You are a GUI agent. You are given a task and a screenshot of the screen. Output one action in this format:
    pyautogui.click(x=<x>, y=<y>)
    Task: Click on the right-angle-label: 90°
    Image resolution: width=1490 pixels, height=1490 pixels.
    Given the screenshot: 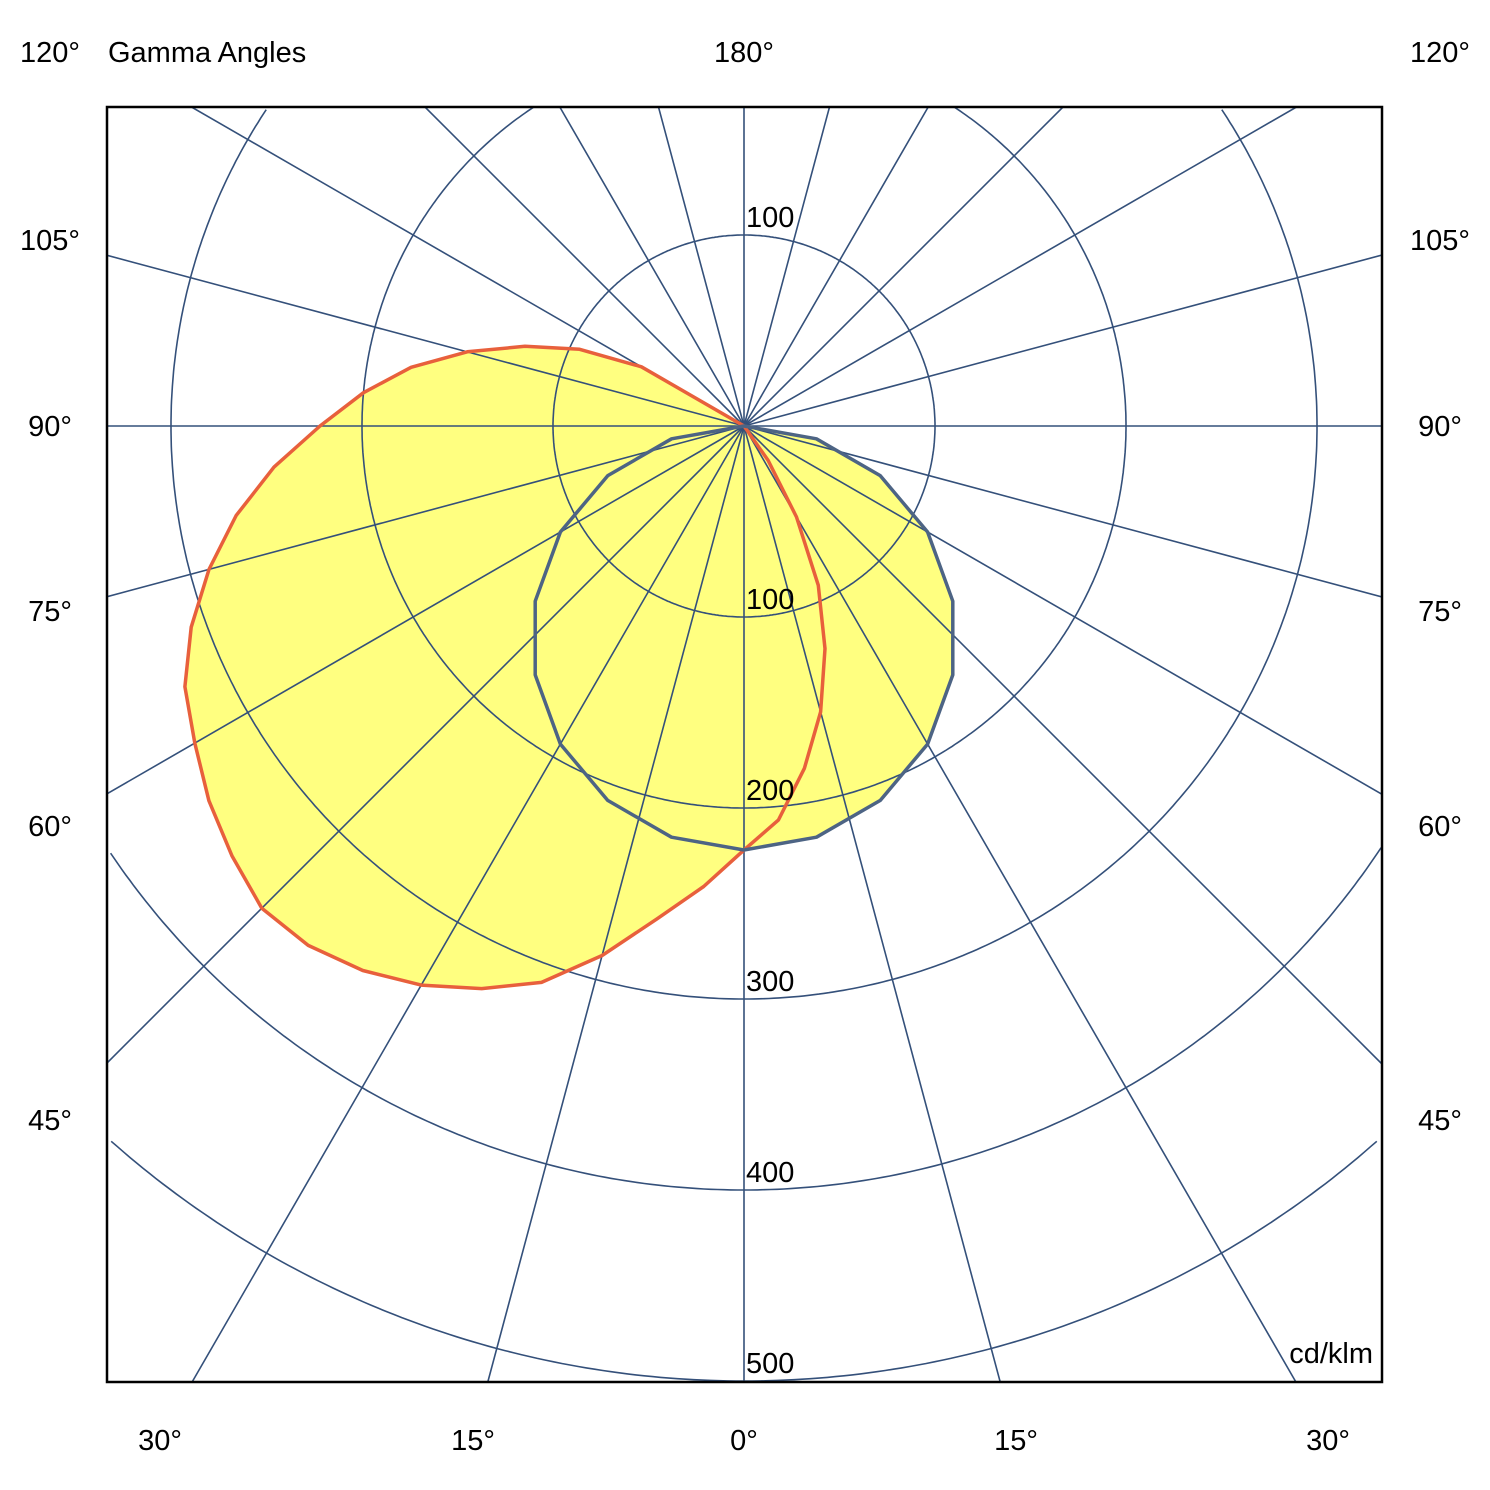 What is the action you would take?
    pyautogui.click(x=1440, y=427)
    